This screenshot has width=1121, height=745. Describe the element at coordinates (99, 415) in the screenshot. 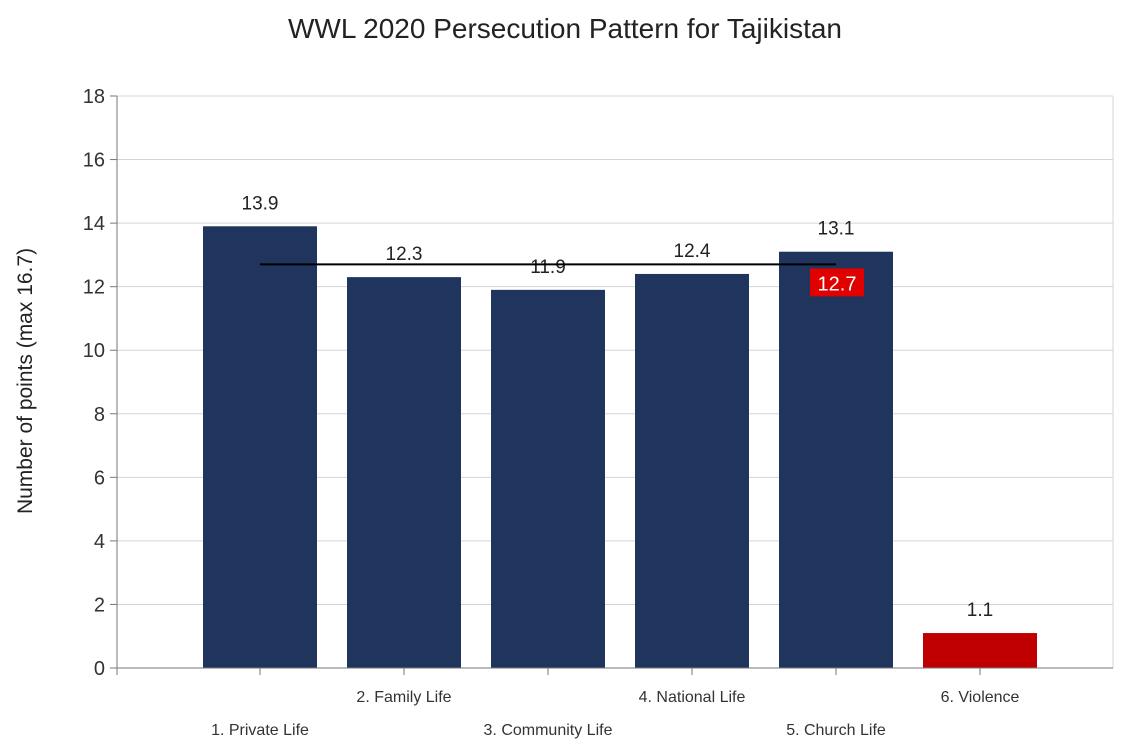

I see `y-tick-label: 8` at that location.